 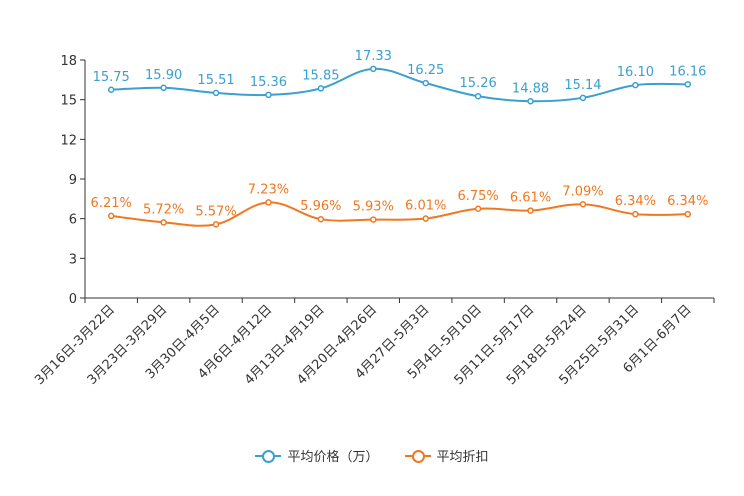 What do you see at coordinates (320, 75) in the screenshot?
I see `data-label-avg-price: 15.85` at bounding box center [320, 75].